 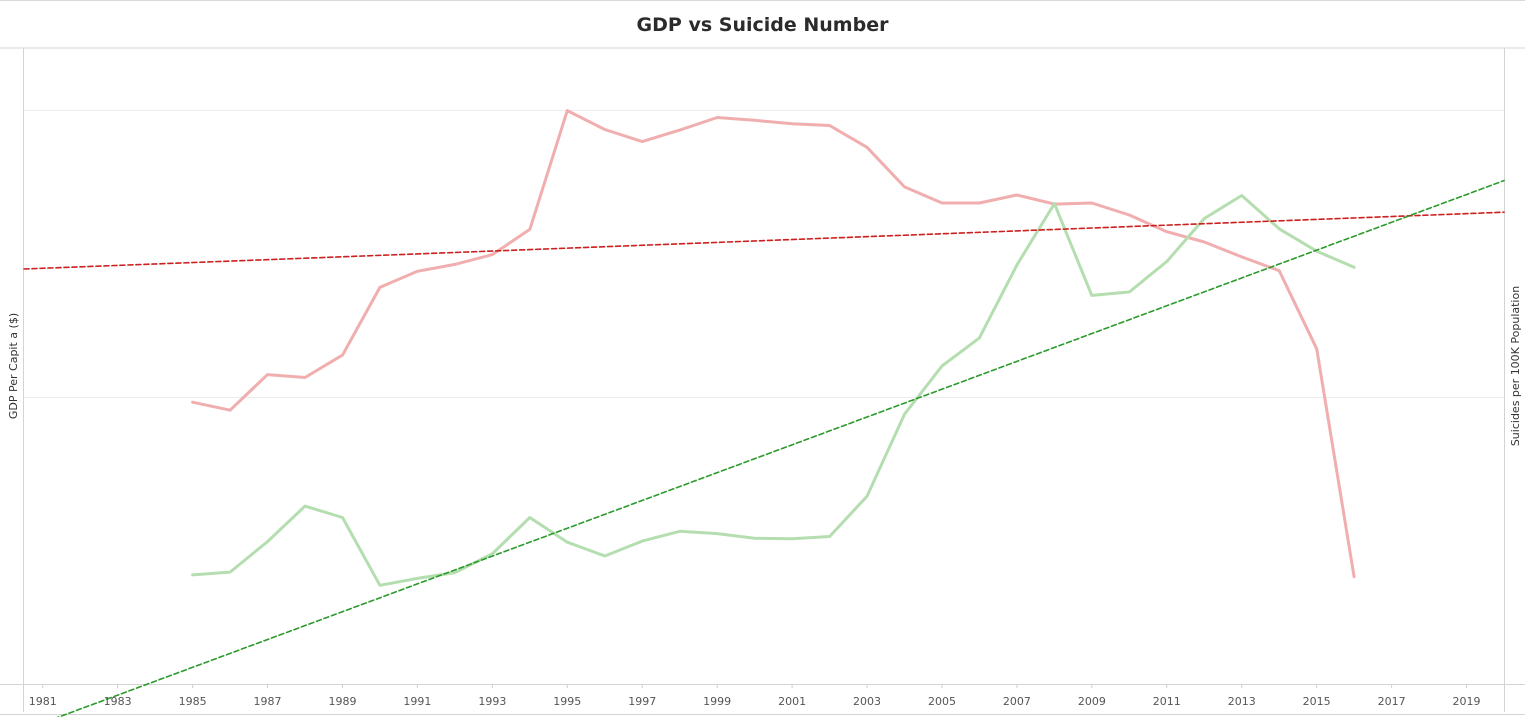 What do you see at coordinates (492, 701) in the screenshot?
I see `x-tick-label: 1993` at bounding box center [492, 701].